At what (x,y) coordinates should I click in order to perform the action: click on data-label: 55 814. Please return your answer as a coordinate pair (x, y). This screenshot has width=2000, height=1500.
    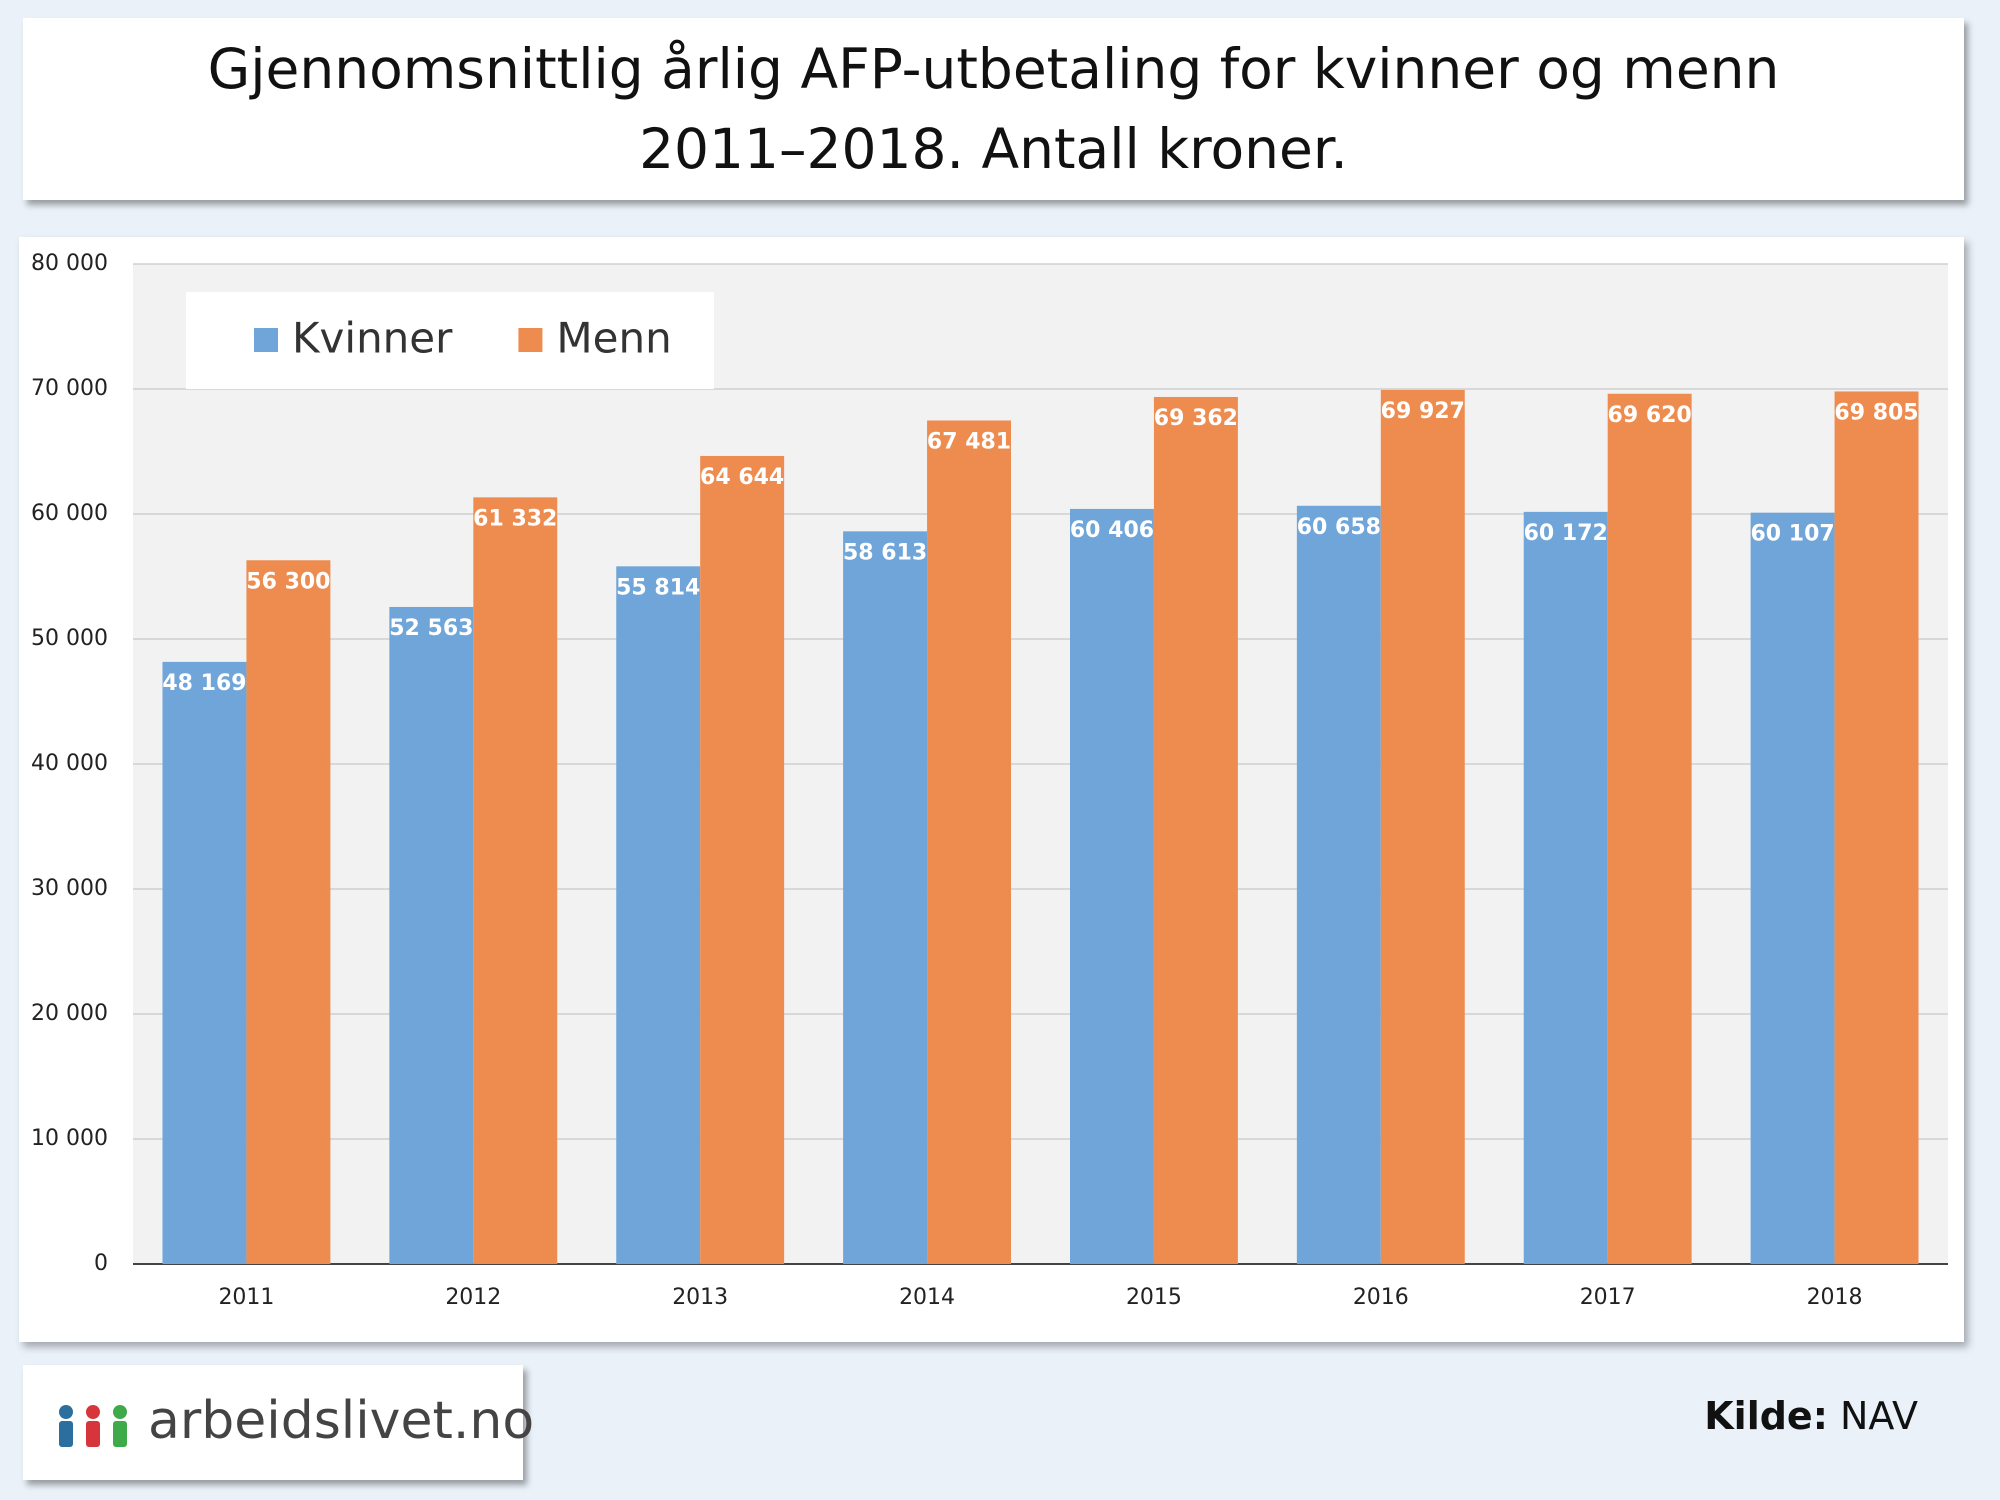
    Looking at the image, I should click on (658, 587).